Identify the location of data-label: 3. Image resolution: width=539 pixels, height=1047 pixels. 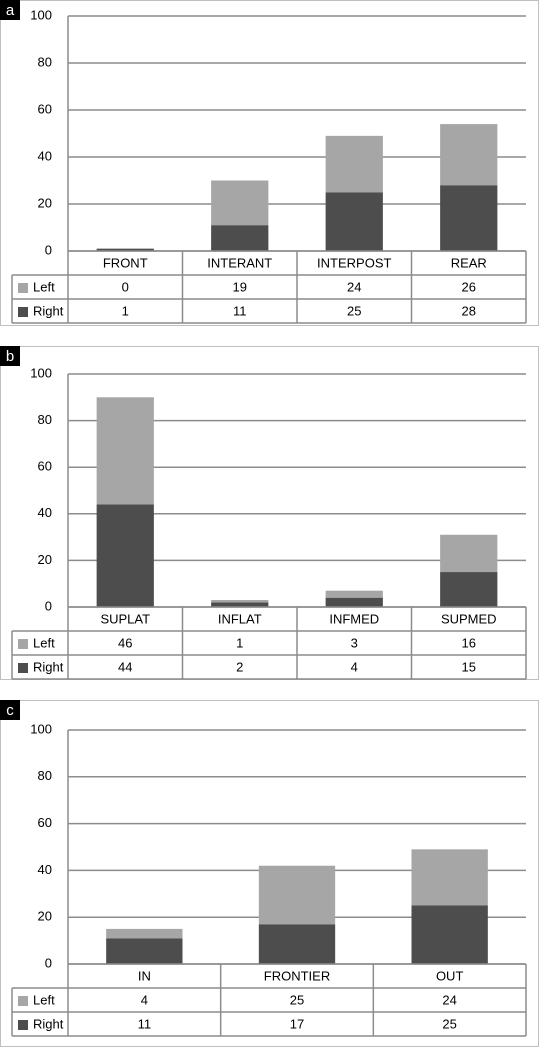
(354, 642).